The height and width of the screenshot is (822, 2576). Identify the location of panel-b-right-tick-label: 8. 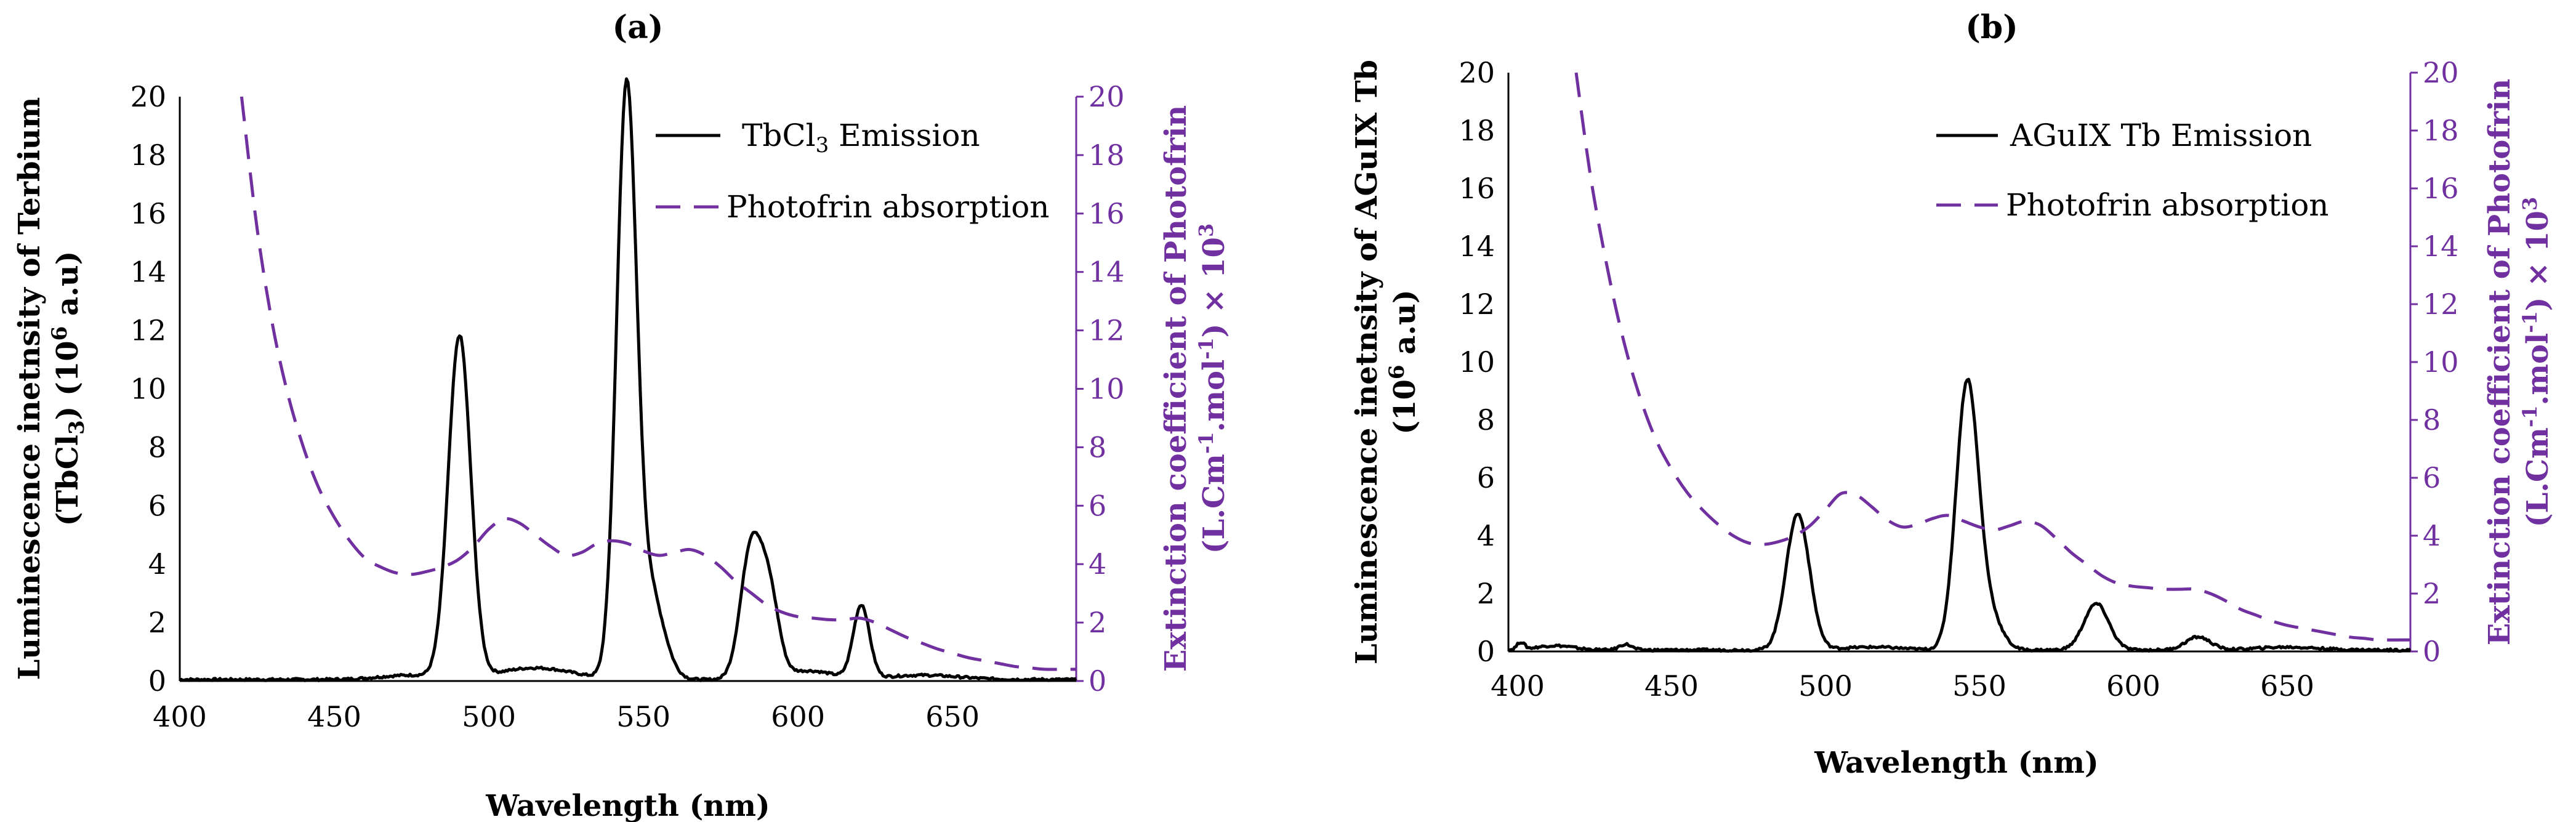
(2432, 420).